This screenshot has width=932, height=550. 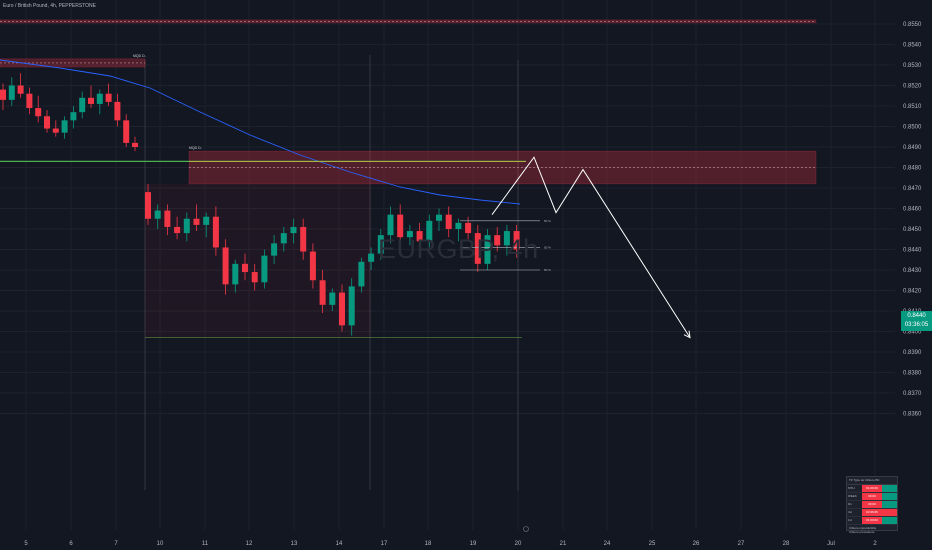 What do you see at coordinates (160, 544) in the screenshot?
I see `x-tick-label: 10` at bounding box center [160, 544].